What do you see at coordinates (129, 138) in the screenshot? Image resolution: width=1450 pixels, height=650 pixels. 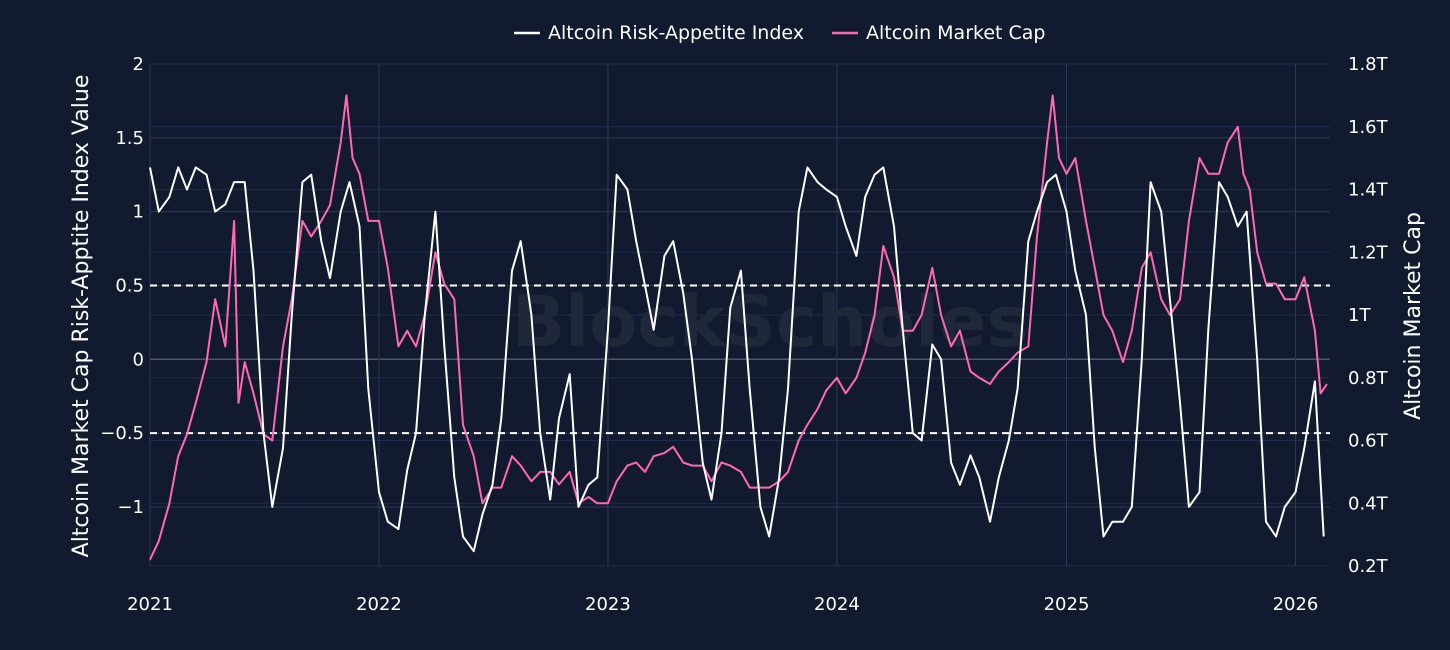 I see `y-left-tick-label: 1.5` at bounding box center [129, 138].